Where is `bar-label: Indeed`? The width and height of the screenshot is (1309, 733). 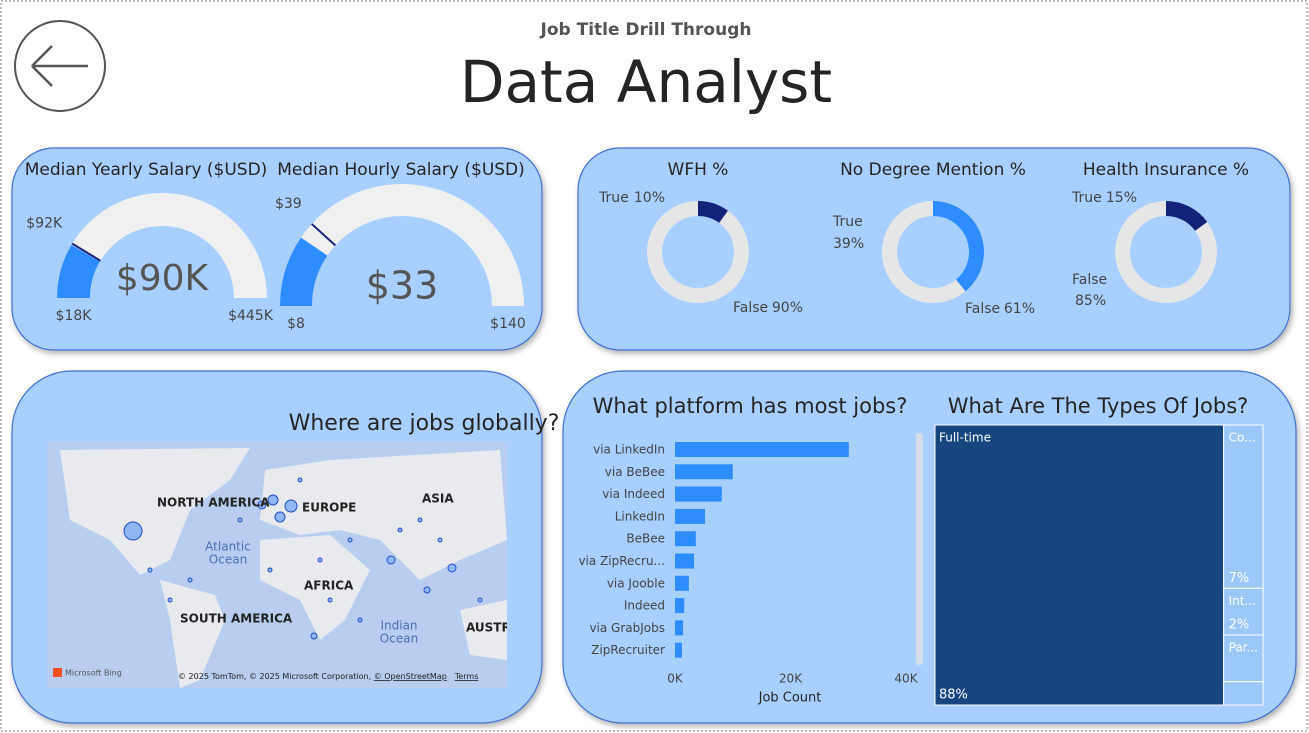
bar-label: Indeed is located at coordinates (644, 606).